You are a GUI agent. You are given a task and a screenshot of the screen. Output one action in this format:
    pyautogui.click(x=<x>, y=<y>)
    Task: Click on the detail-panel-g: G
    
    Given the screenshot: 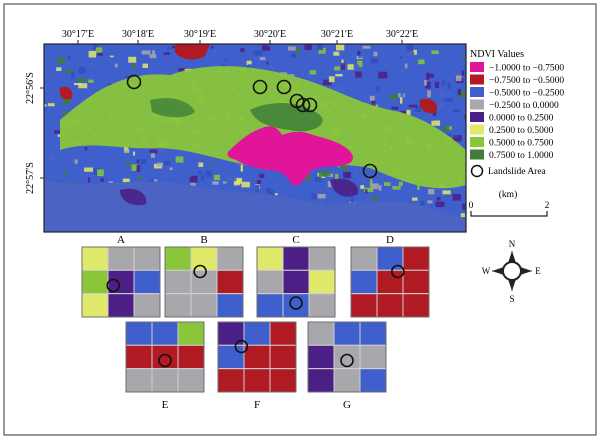 What is the action you would take?
    pyautogui.click(x=347, y=366)
    